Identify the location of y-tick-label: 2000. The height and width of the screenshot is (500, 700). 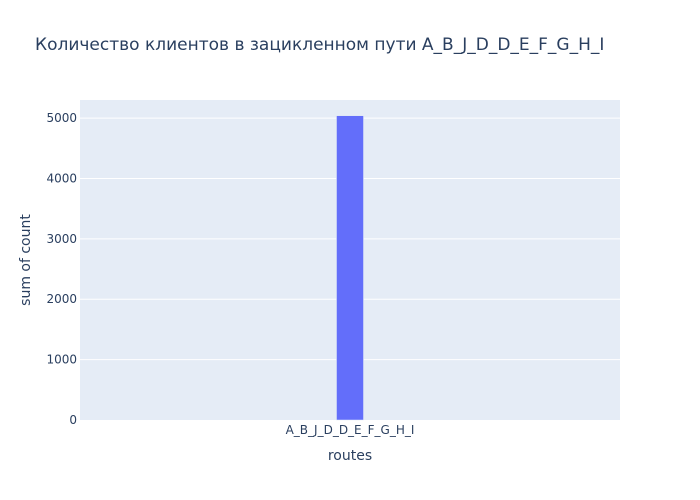
(61, 299).